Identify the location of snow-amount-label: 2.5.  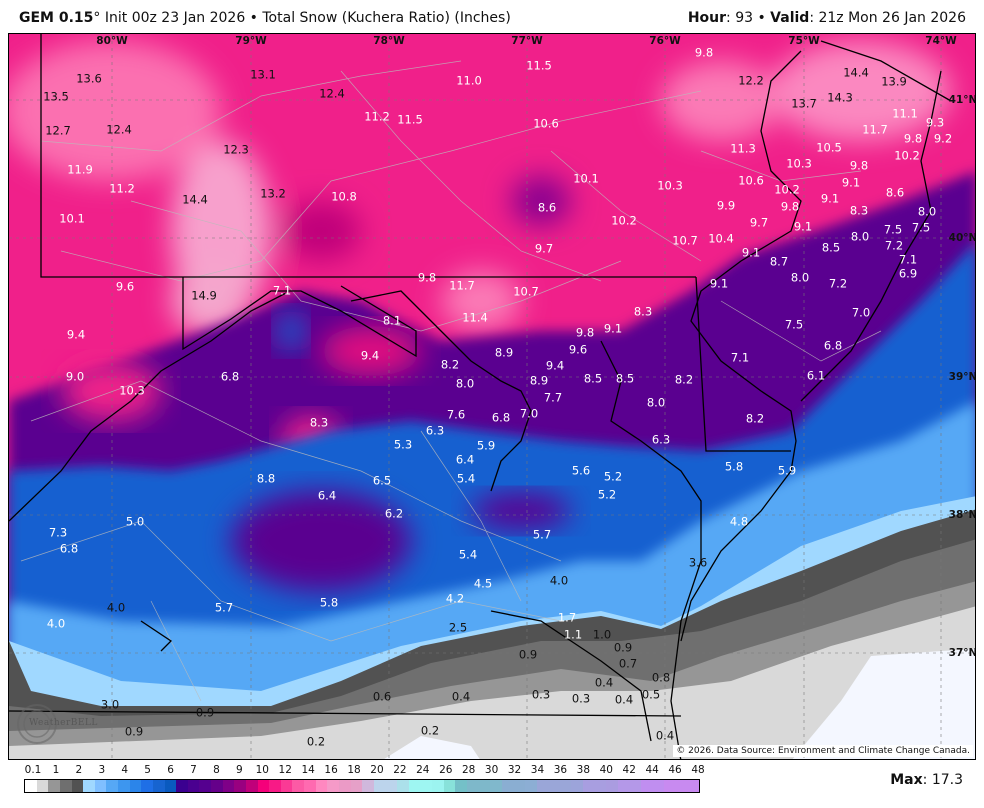
(458, 627).